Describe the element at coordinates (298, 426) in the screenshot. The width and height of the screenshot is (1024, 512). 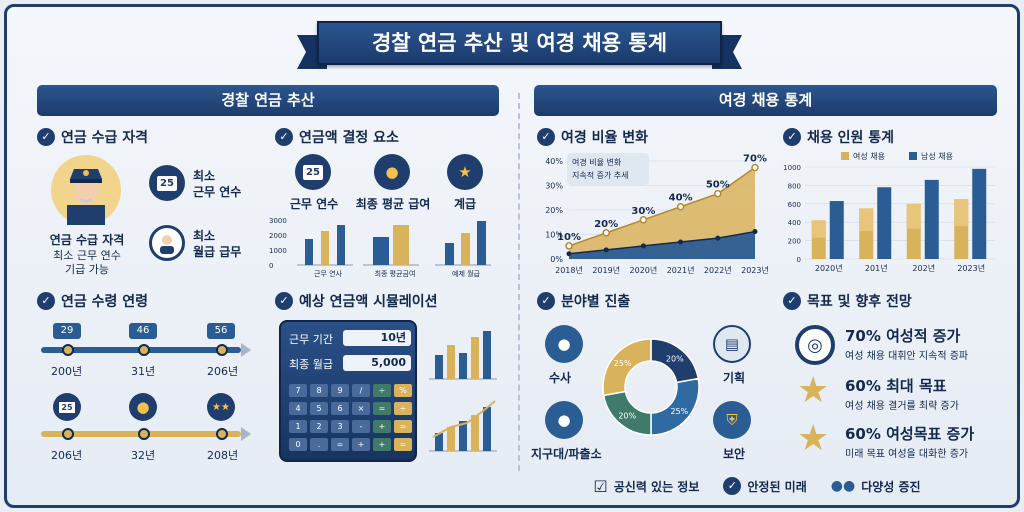
I see `calculator-key: 1` at that location.